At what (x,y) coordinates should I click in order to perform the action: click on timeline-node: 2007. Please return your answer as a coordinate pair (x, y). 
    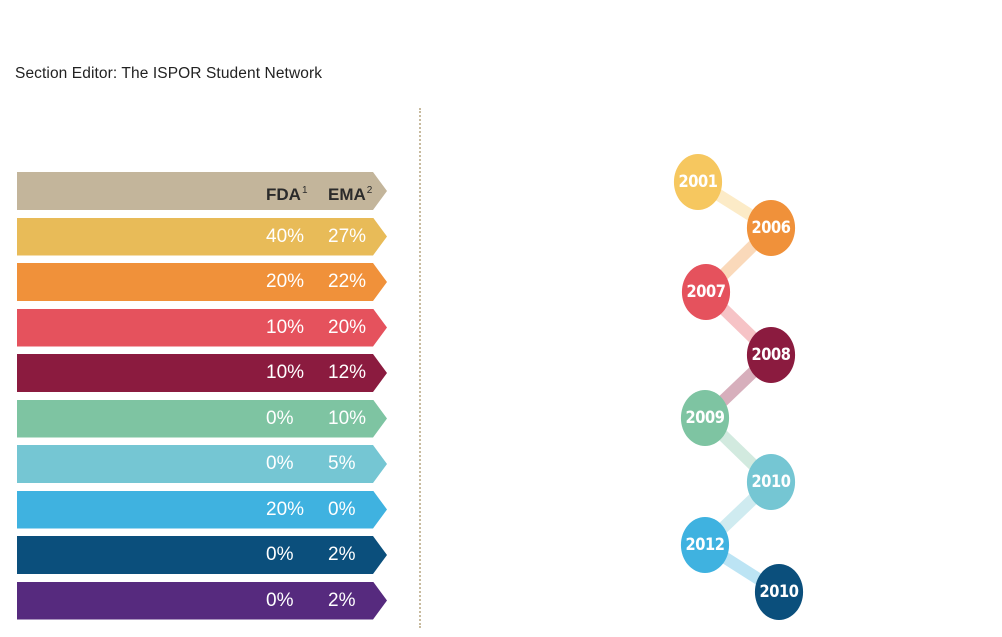
    Looking at the image, I should click on (706, 292).